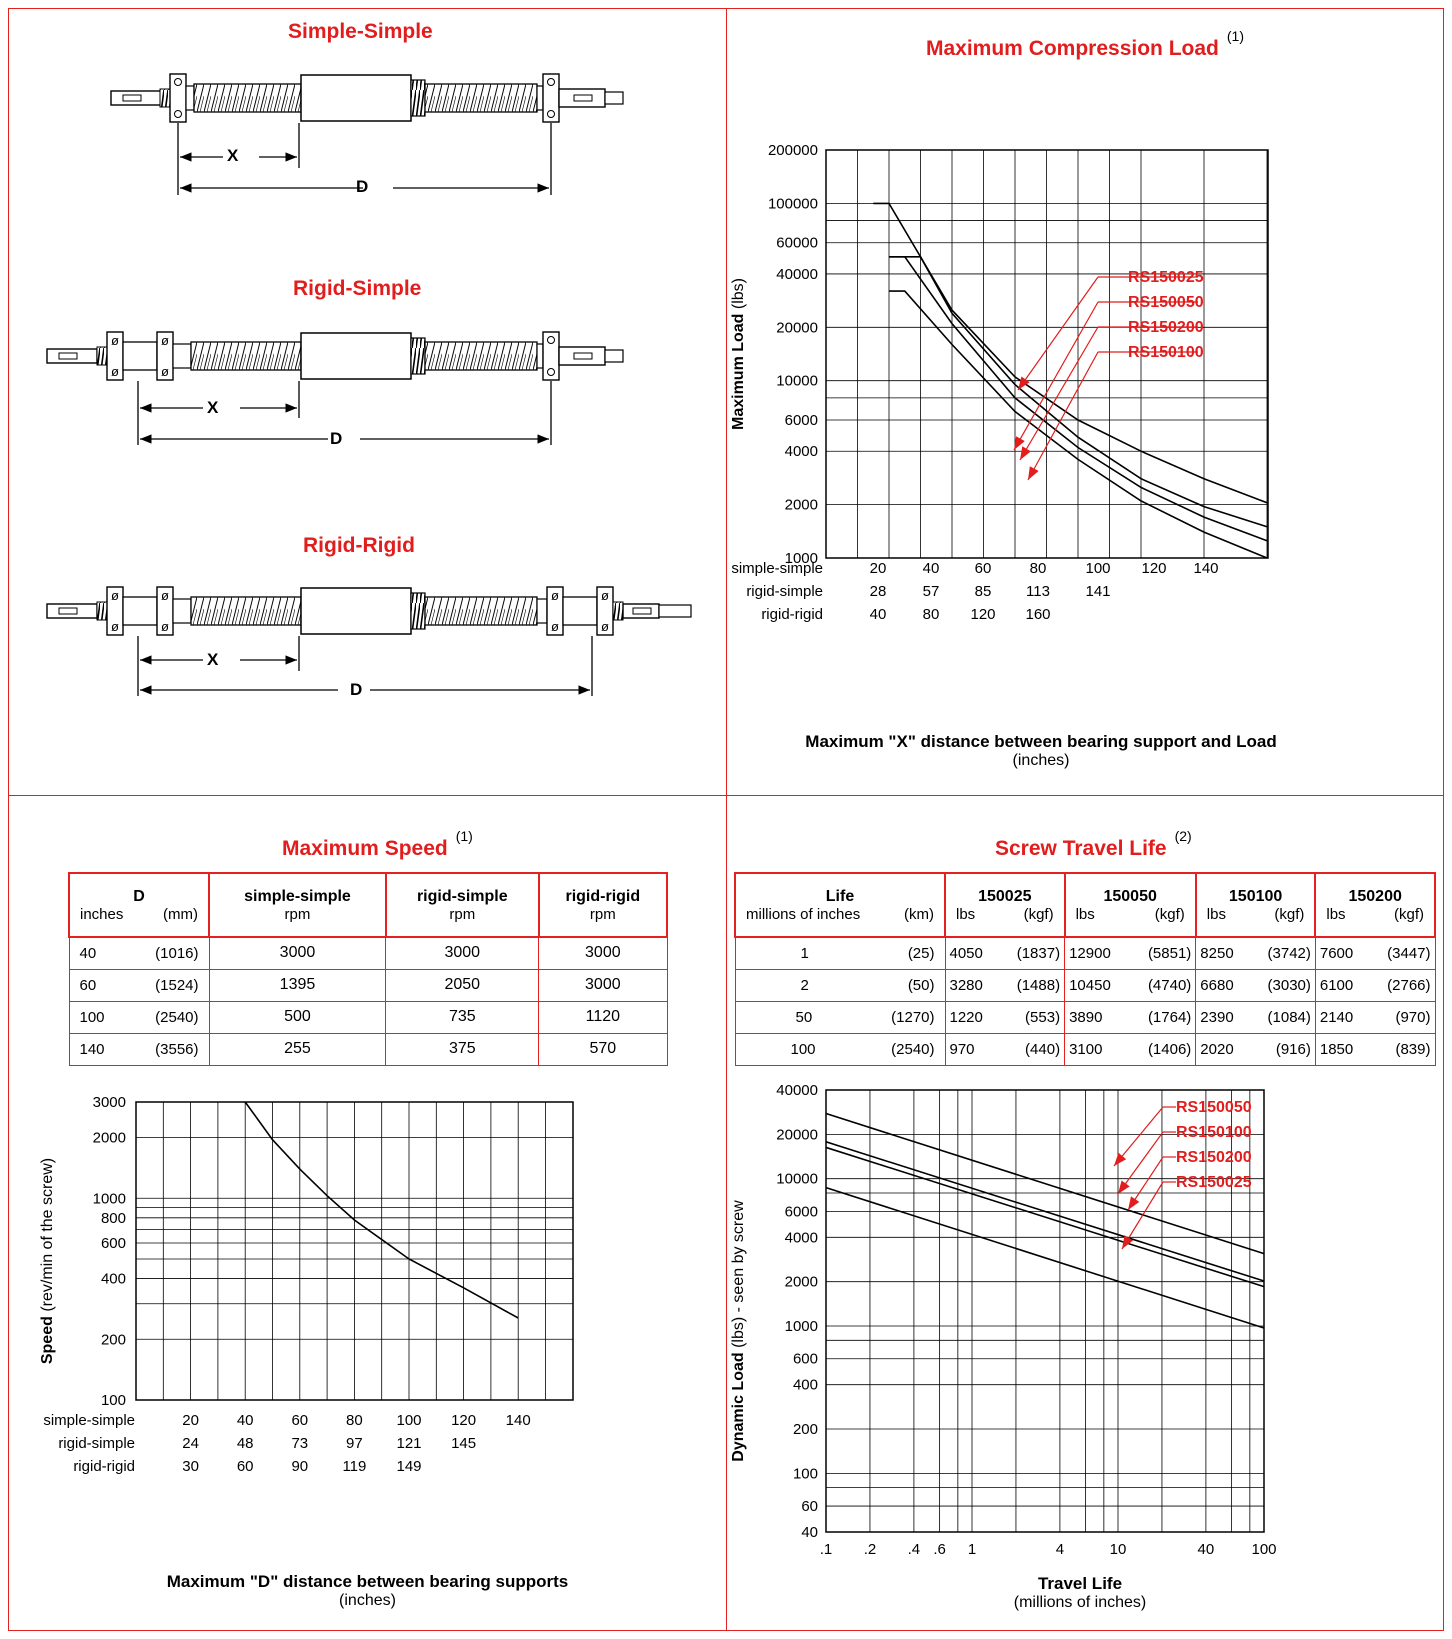 This screenshot has width=1452, height=1639. What do you see at coordinates (804, 985) in the screenshot?
I see `life-value: 2` at bounding box center [804, 985].